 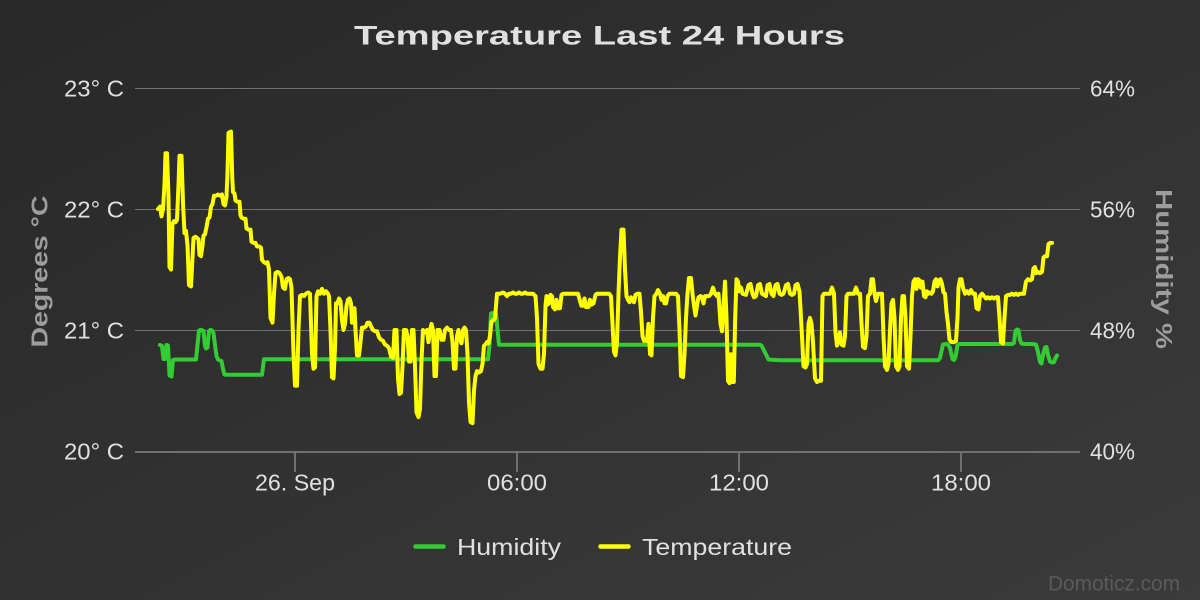 I want to click on svg-text: 64%, so click(x=1112, y=89).